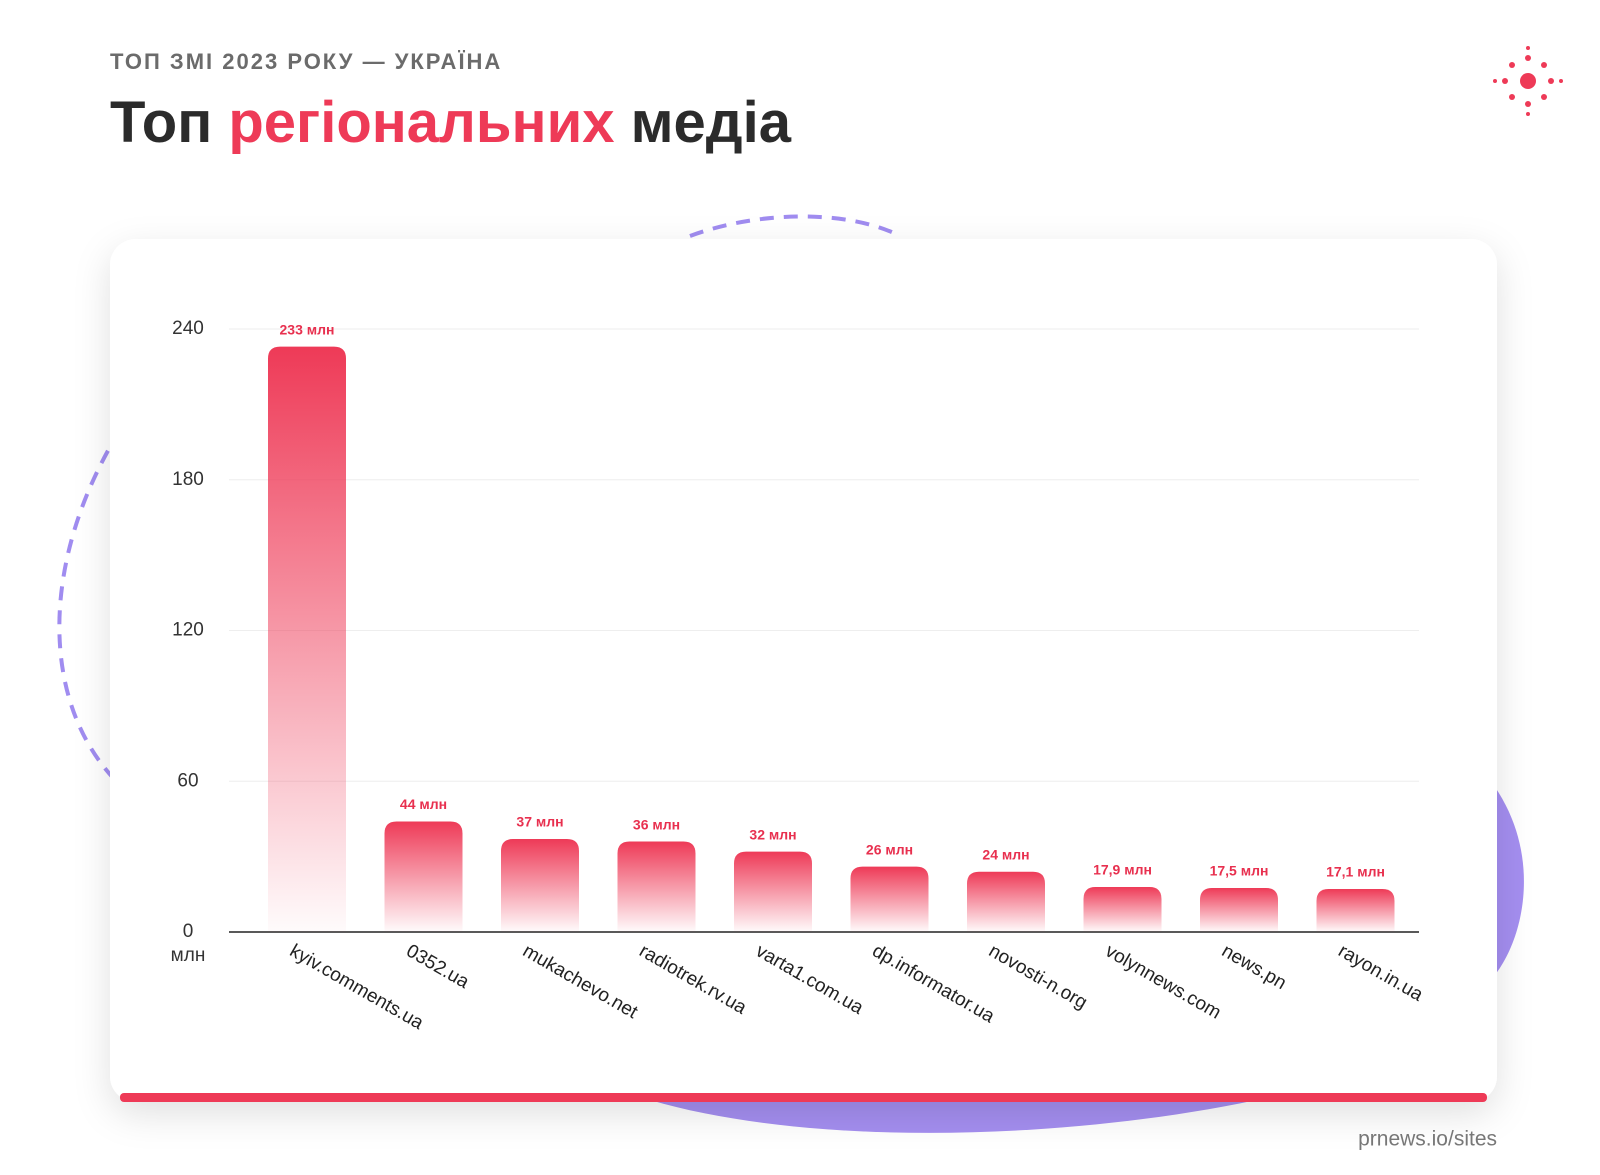  I want to click on value-label: 37 млн, so click(539, 822).